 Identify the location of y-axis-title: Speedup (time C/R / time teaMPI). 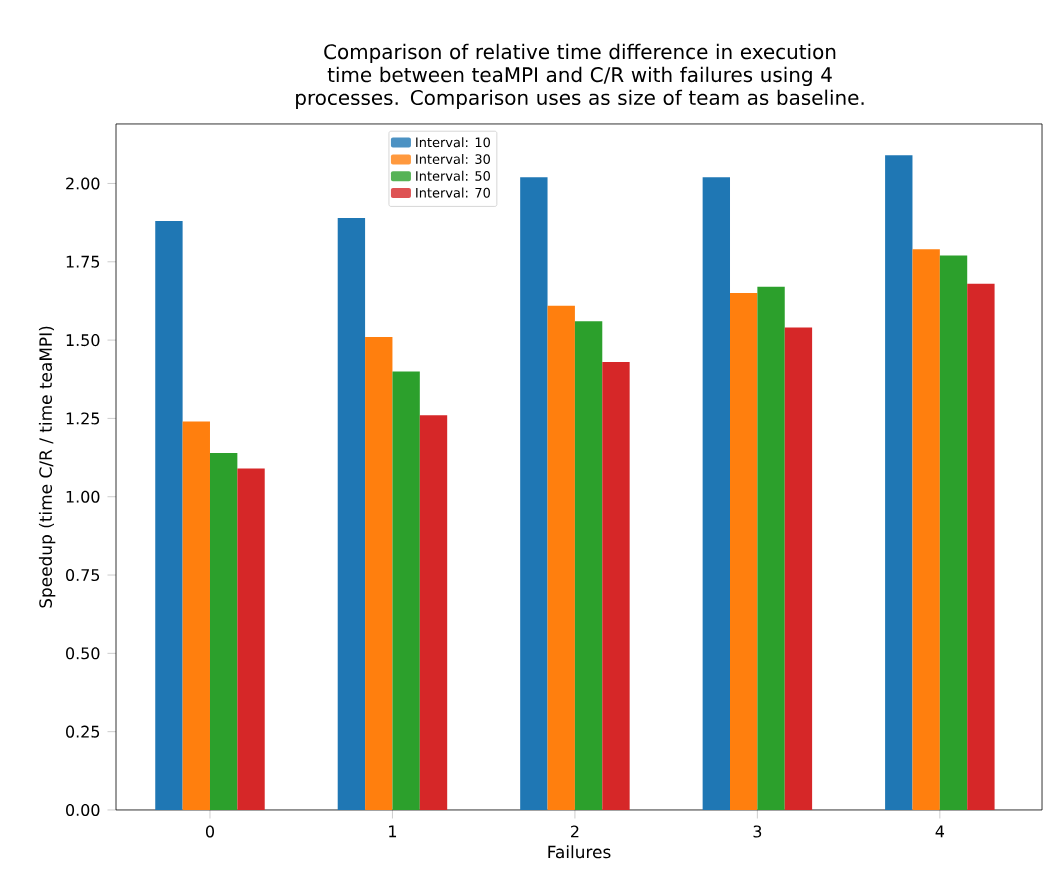
(47, 467).